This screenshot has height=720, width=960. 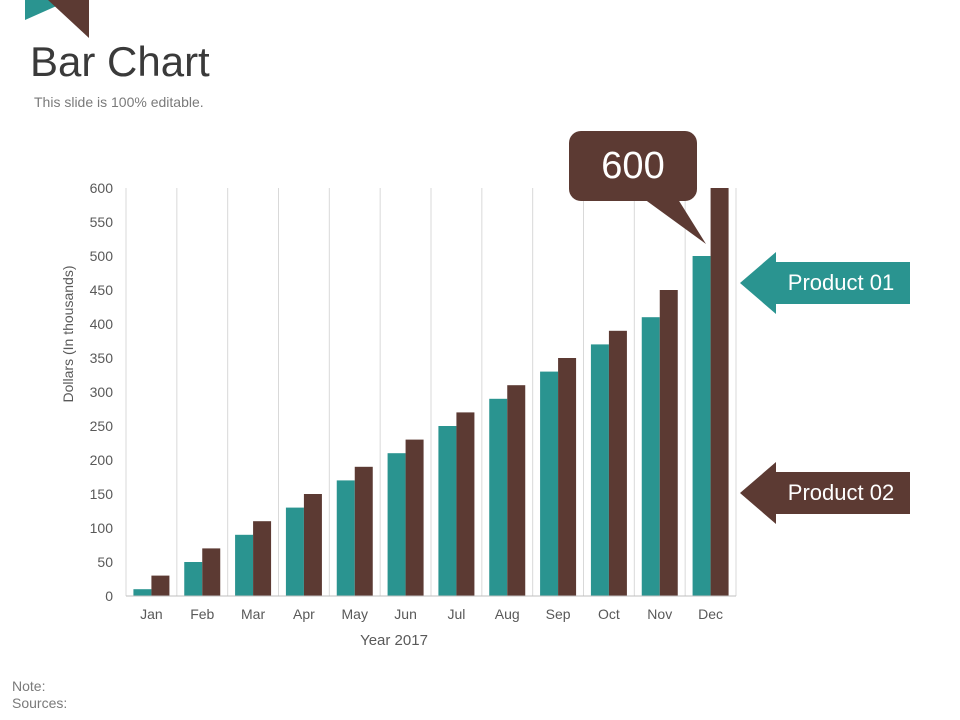 What do you see at coordinates (102, 460) in the screenshot?
I see `y-tick-label: 200` at bounding box center [102, 460].